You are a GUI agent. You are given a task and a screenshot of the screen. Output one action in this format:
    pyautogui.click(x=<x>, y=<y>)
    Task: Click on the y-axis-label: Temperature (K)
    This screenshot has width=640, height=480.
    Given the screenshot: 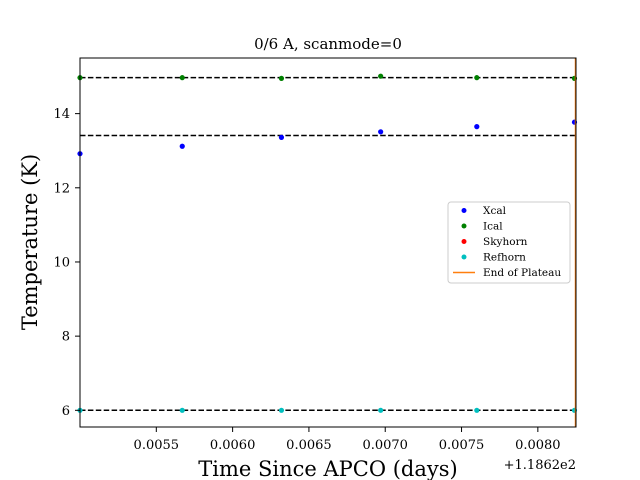 What is the action you would take?
    pyautogui.click(x=30, y=242)
    